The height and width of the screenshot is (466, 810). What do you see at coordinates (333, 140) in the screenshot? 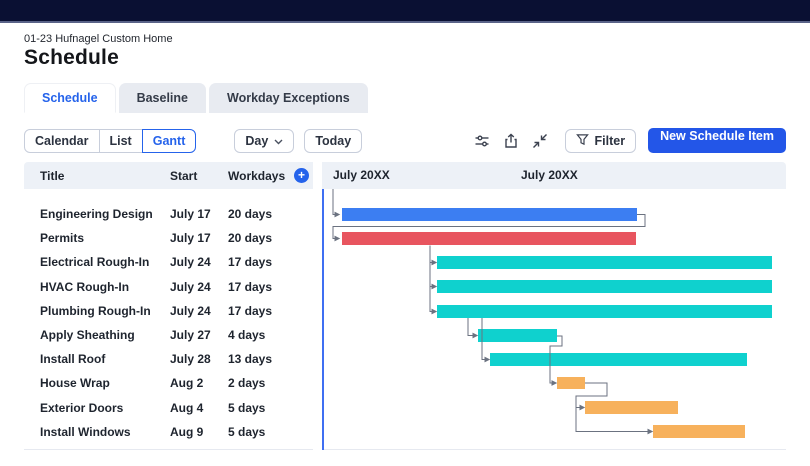
I see `today-button: Today` at bounding box center [333, 140].